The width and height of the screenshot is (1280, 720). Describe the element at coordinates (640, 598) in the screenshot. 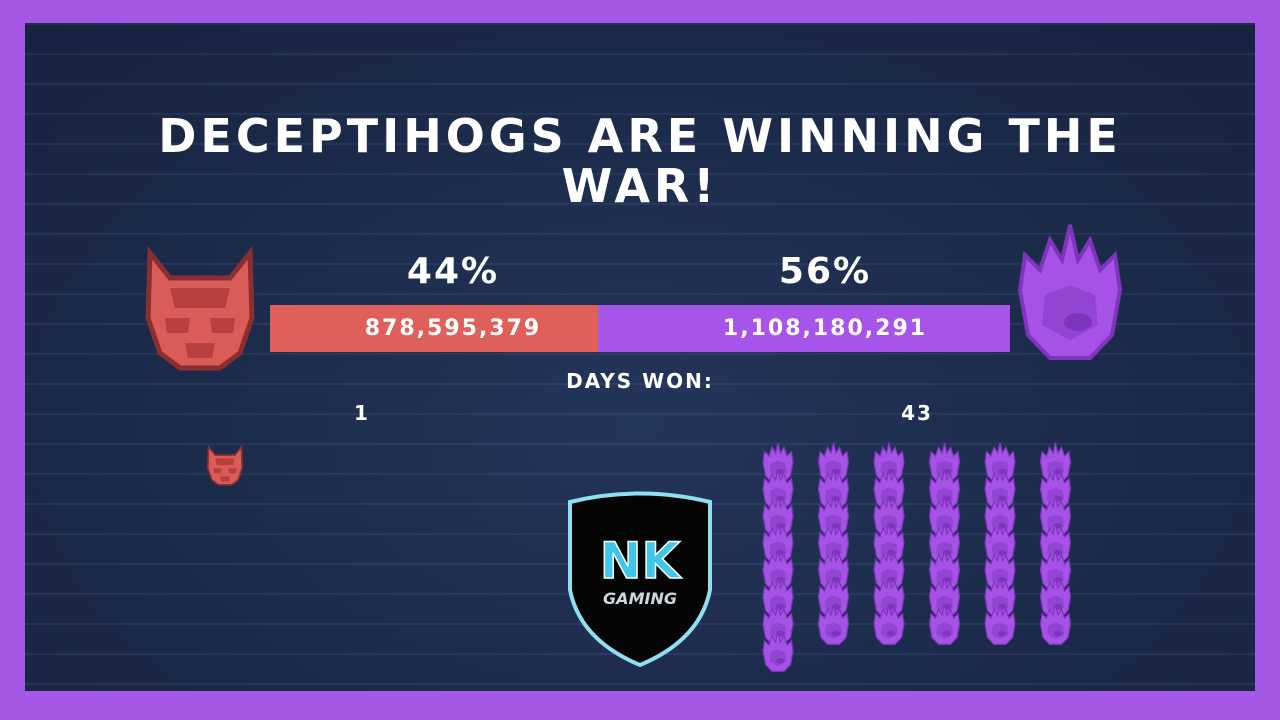

I see `logo-subtitle: GAMING` at that location.